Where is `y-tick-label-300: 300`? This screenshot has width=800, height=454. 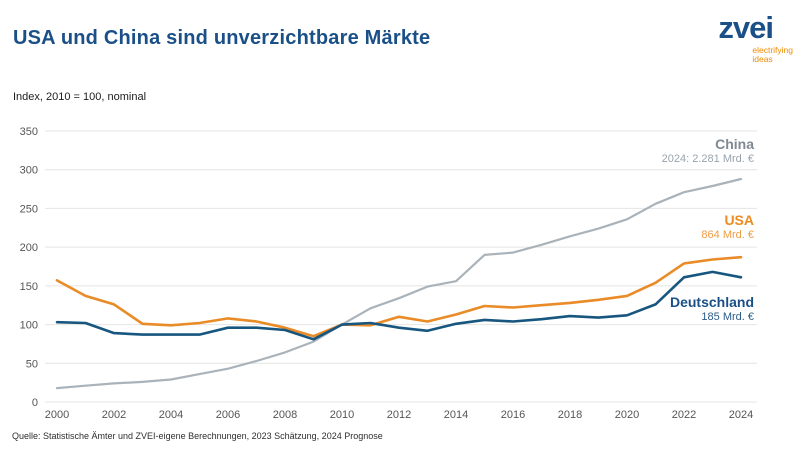 y-tick-label-300: 300 is located at coordinates (29, 171).